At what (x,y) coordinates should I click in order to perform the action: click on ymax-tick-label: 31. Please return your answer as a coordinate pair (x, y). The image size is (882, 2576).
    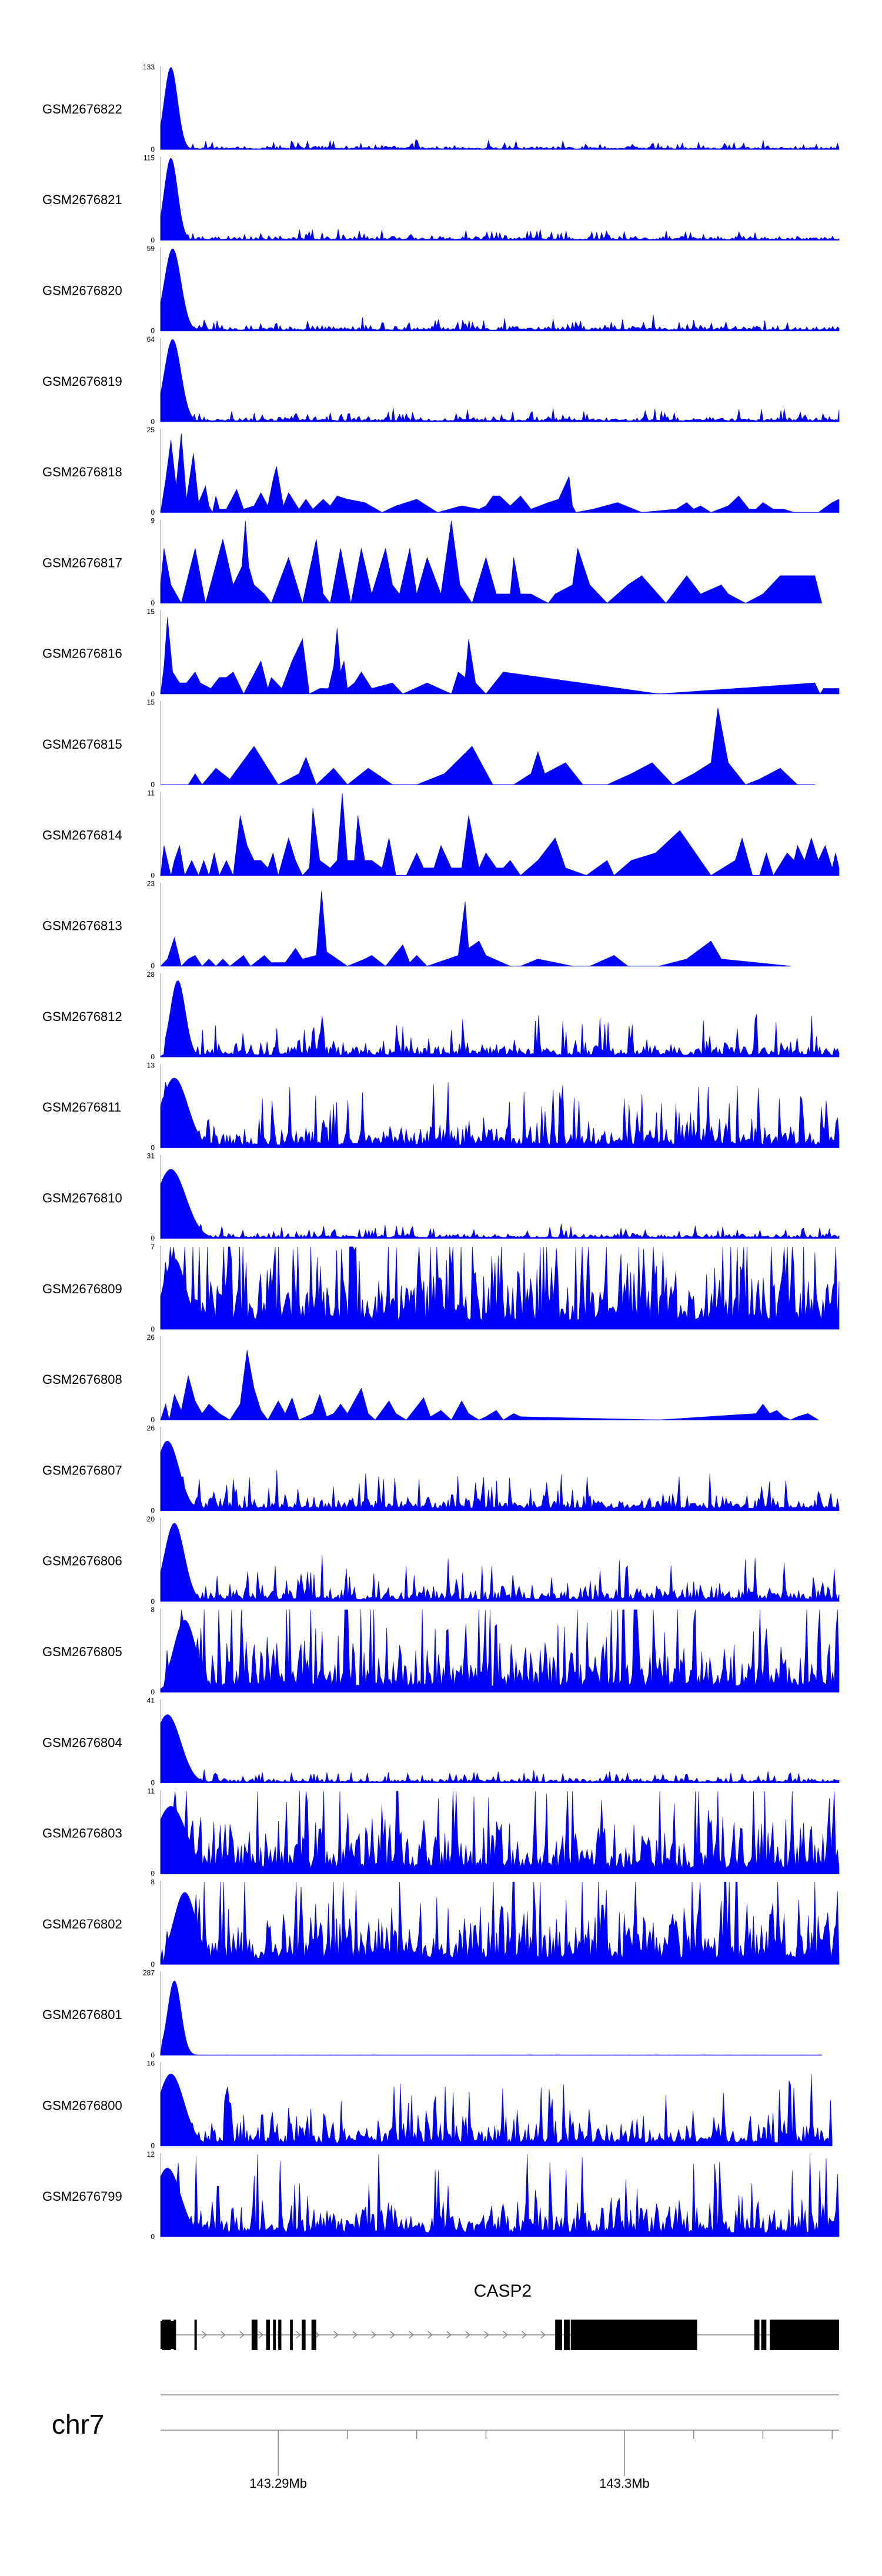
    Looking at the image, I should click on (151, 1156).